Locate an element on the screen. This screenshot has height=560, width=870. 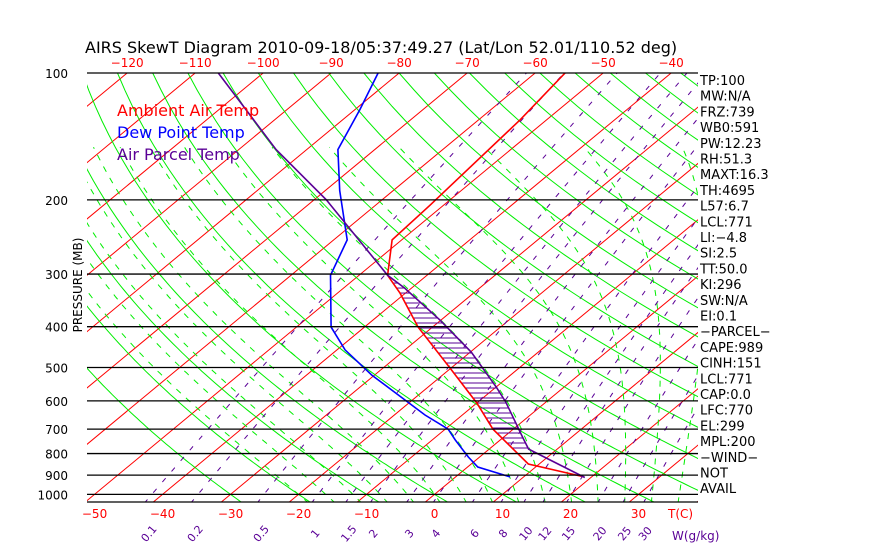
legend-item-ambient: Ambient Air Temp is located at coordinates (188, 110).